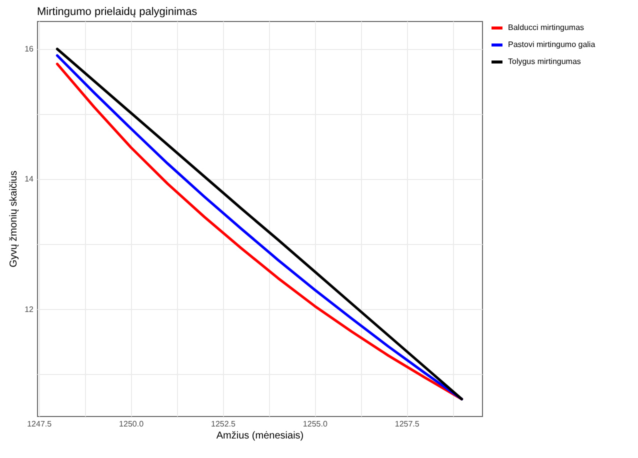 This screenshot has height=458, width=638. Describe the element at coordinates (29, 309) in the screenshot. I see `y-tick-label: 12` at that location.